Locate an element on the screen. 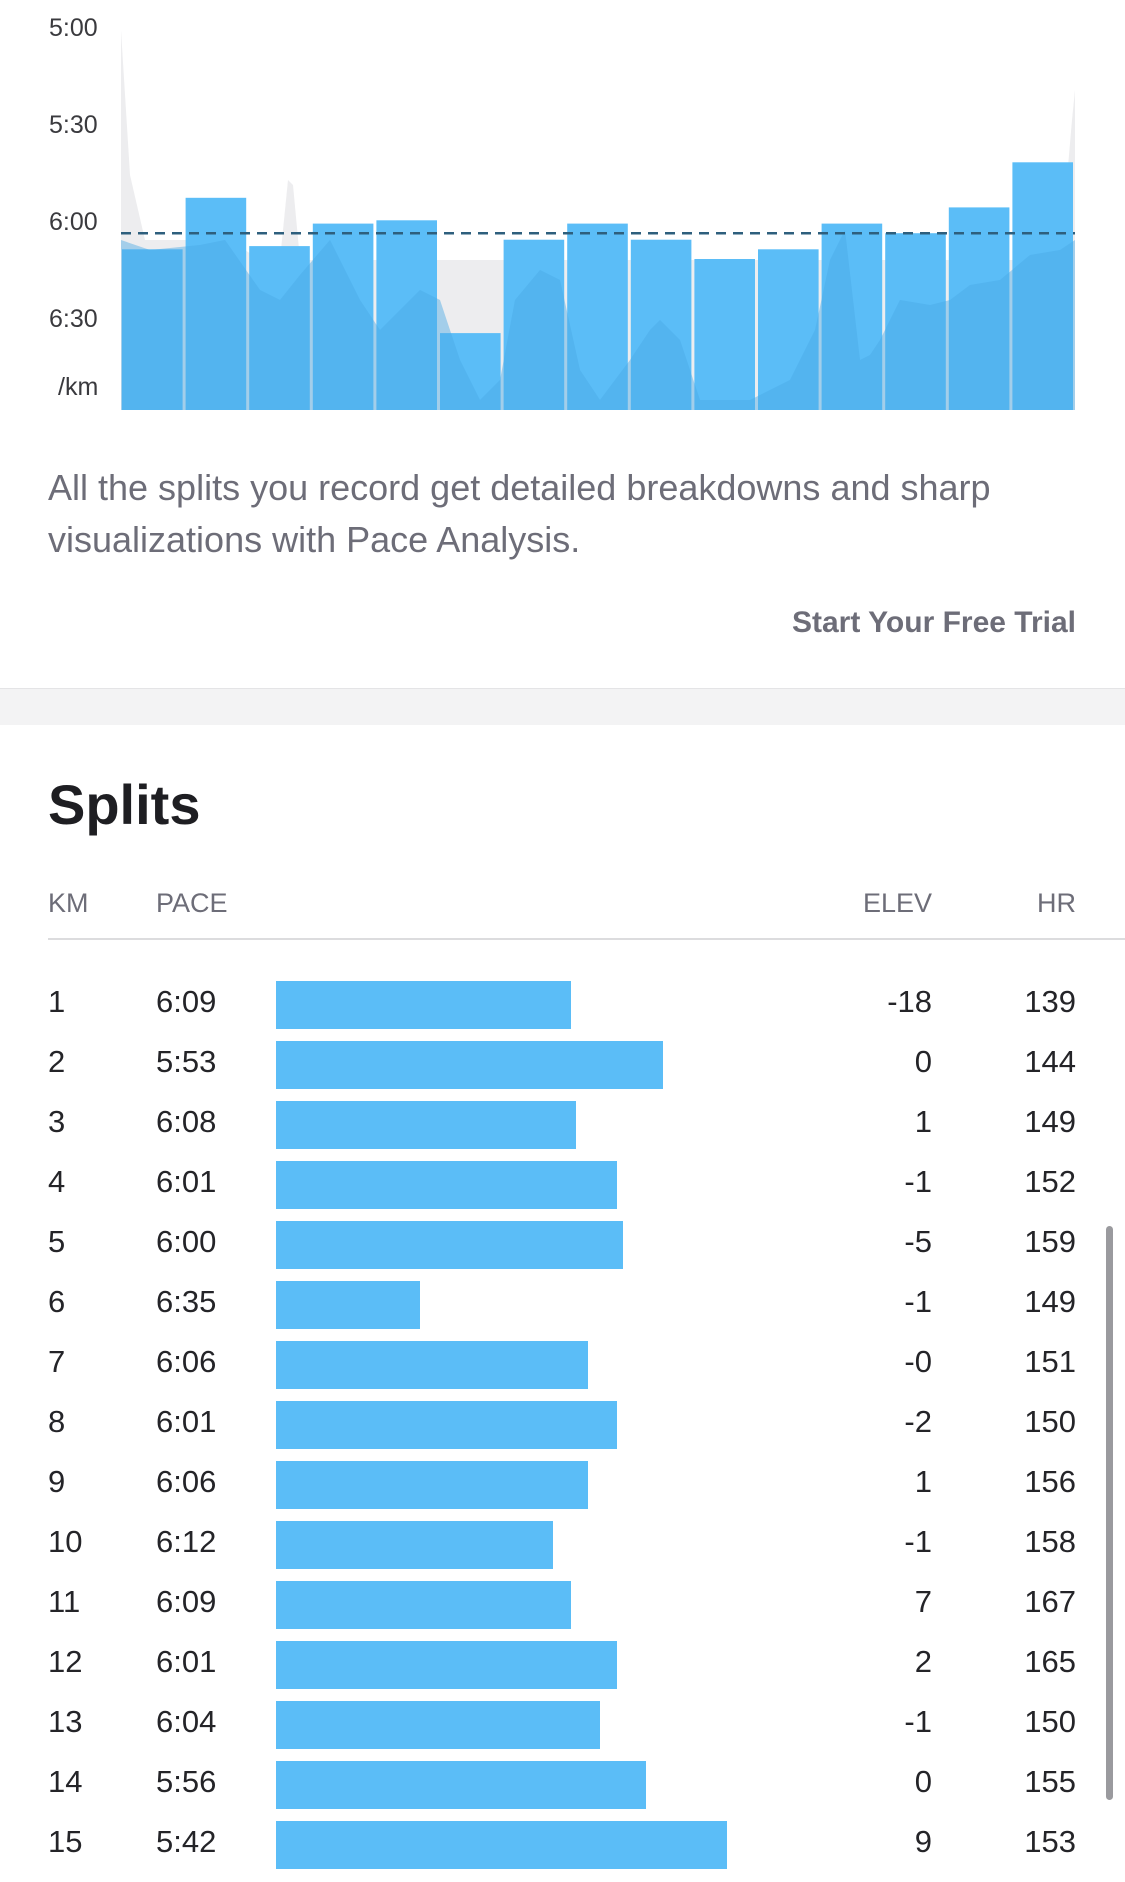 The height and width of the screenshot is (1882, 1125). split-row: 13 6:04 -1 150 is located at coordinates (562, 1722).